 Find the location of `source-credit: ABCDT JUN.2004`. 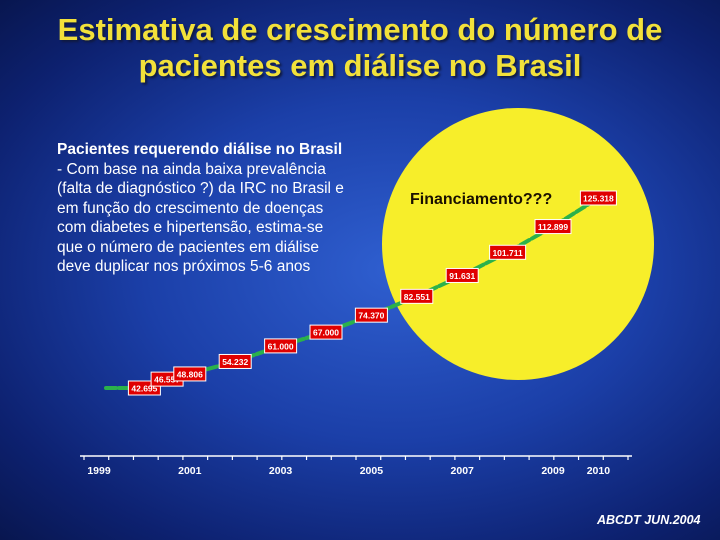

source-credit: ABCDT JUN.2004 is located at coordinates (649, 520).